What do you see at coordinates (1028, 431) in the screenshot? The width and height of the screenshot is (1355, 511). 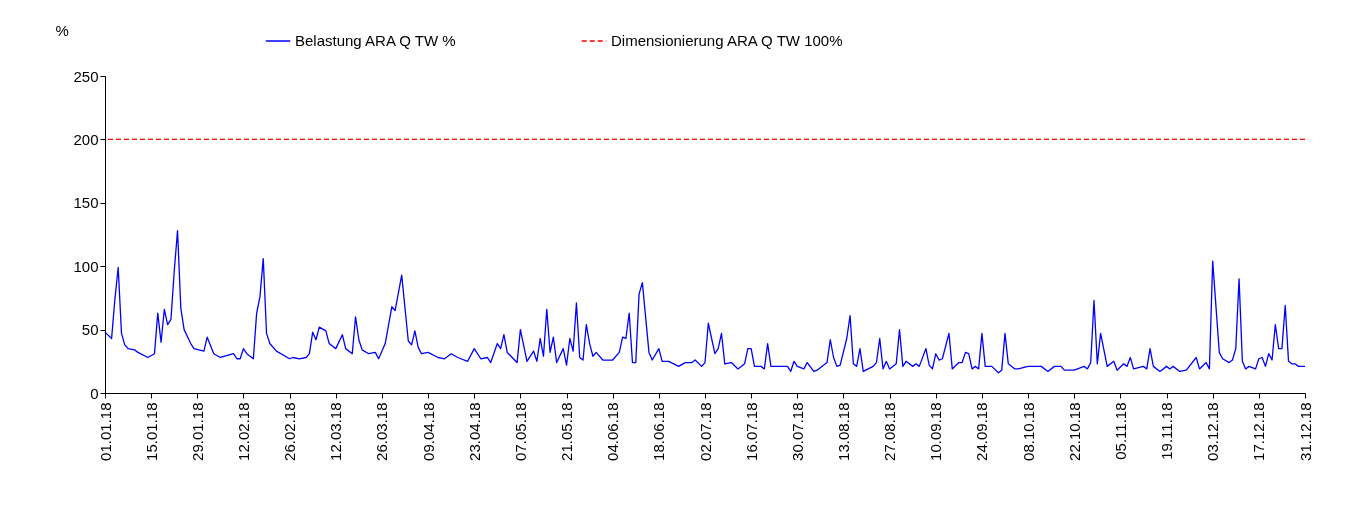 I see `x-tick-label: 08.10.18` at bounding box center [1028, 431].